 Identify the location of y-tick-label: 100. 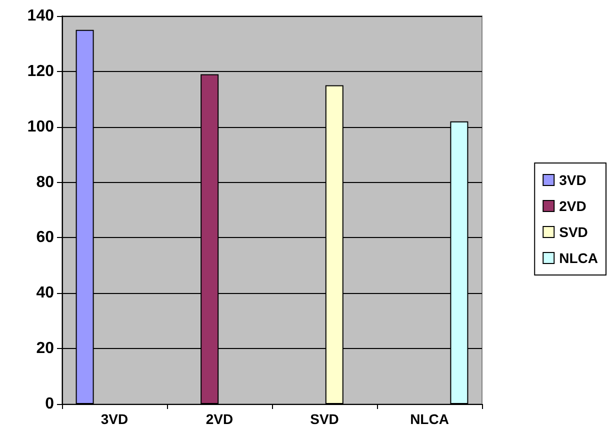
(40, 127).